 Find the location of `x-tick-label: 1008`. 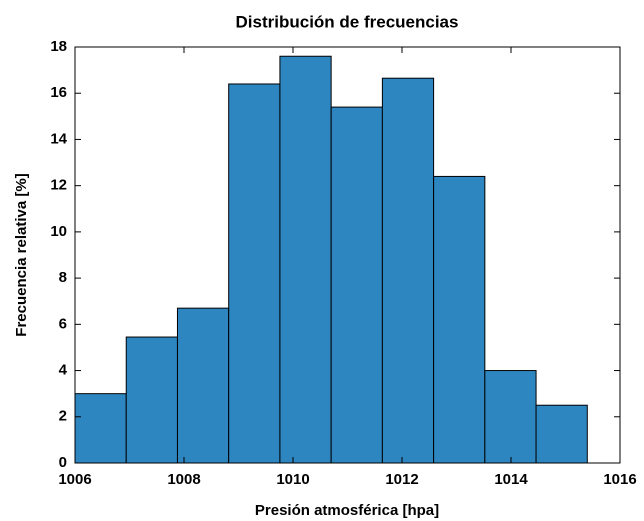

x-tick-label: 1008 is located at coordinates (183, 479).